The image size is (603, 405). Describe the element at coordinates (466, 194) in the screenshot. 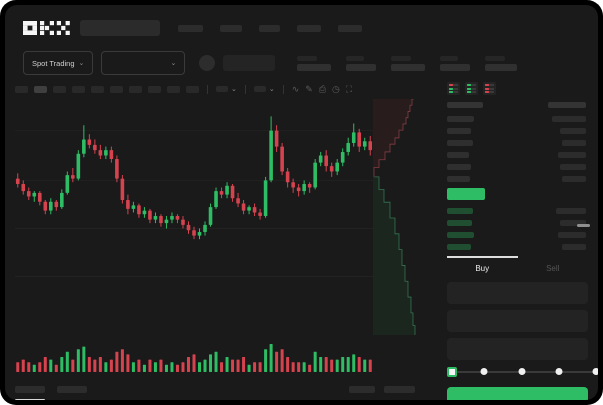

I see `last-price-badge` at that location.